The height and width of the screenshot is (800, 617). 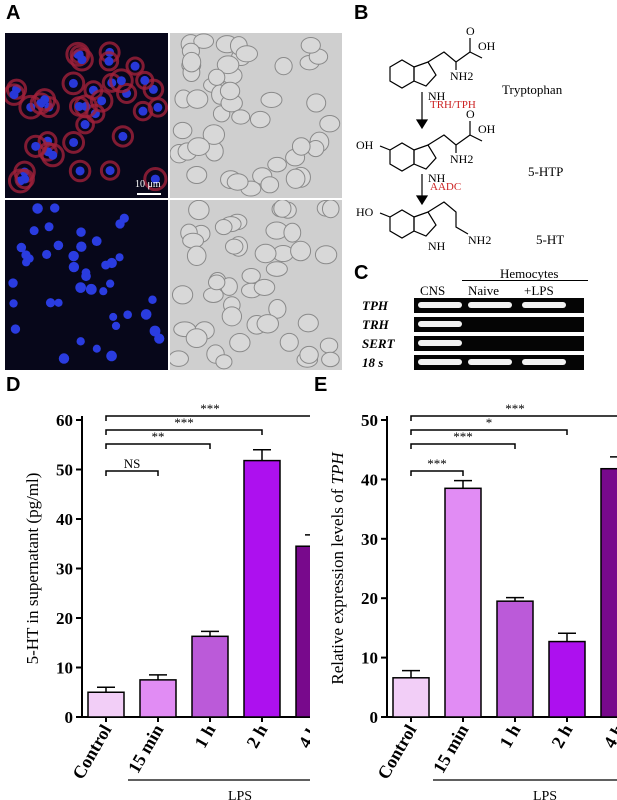 I want to click on htp-label: 5-HTP, so click(x=545, y=171).